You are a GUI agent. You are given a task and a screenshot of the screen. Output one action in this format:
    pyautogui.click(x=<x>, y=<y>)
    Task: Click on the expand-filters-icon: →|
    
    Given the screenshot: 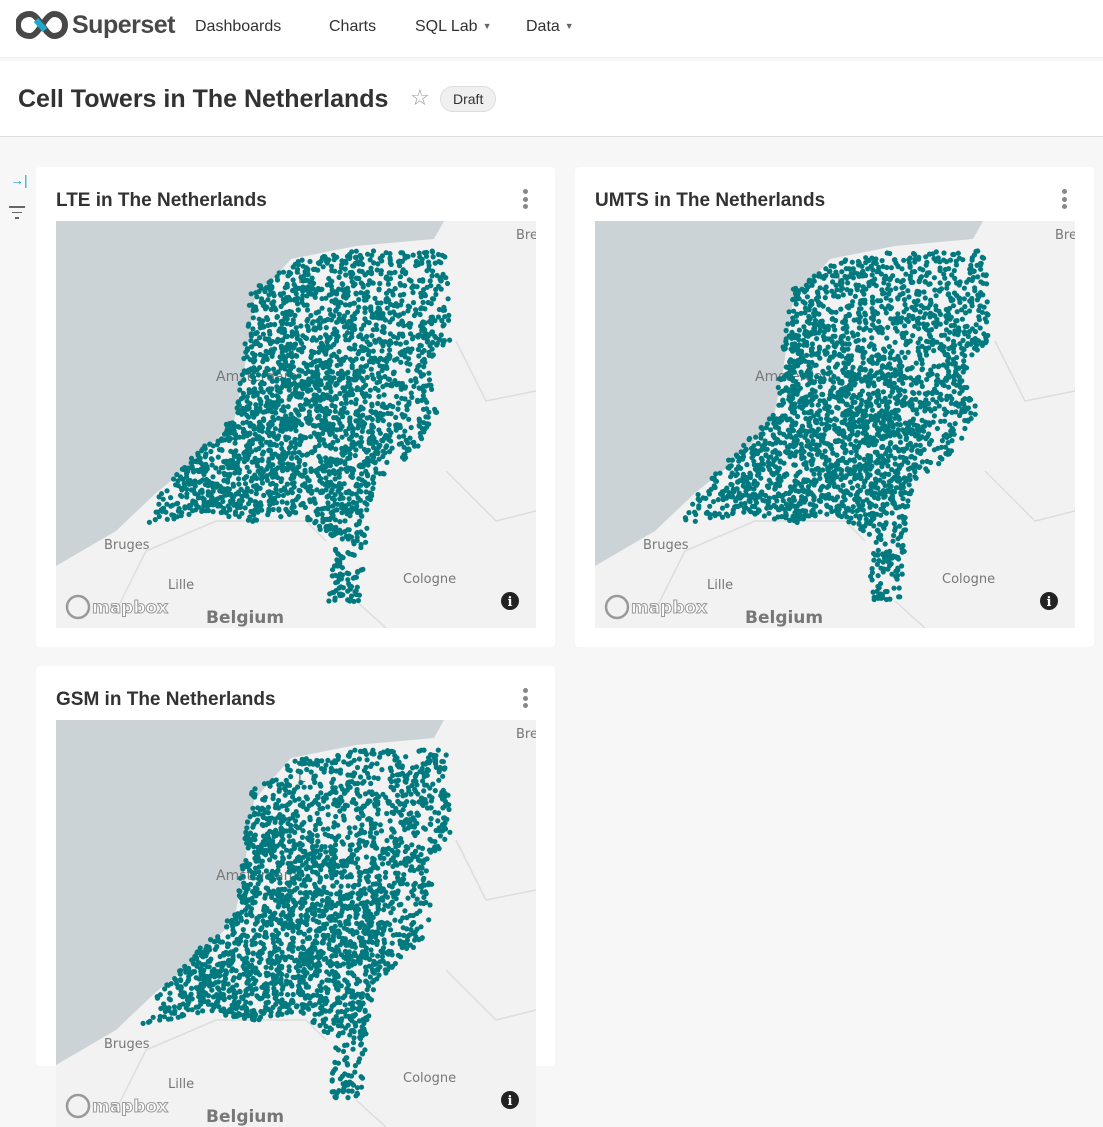 What is the action you would take?
    pyautogui.click(x=19, y=180)
    